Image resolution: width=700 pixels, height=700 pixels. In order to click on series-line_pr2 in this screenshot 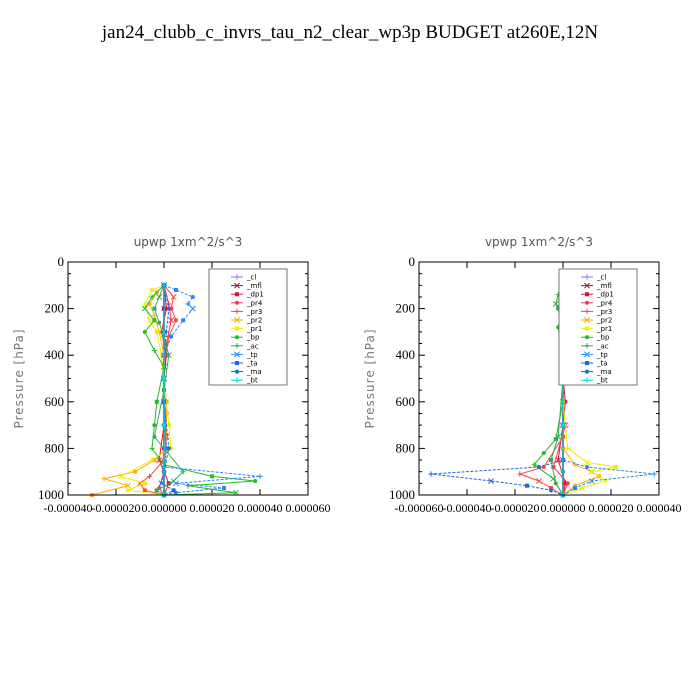, I will do `click(129, 390)`.